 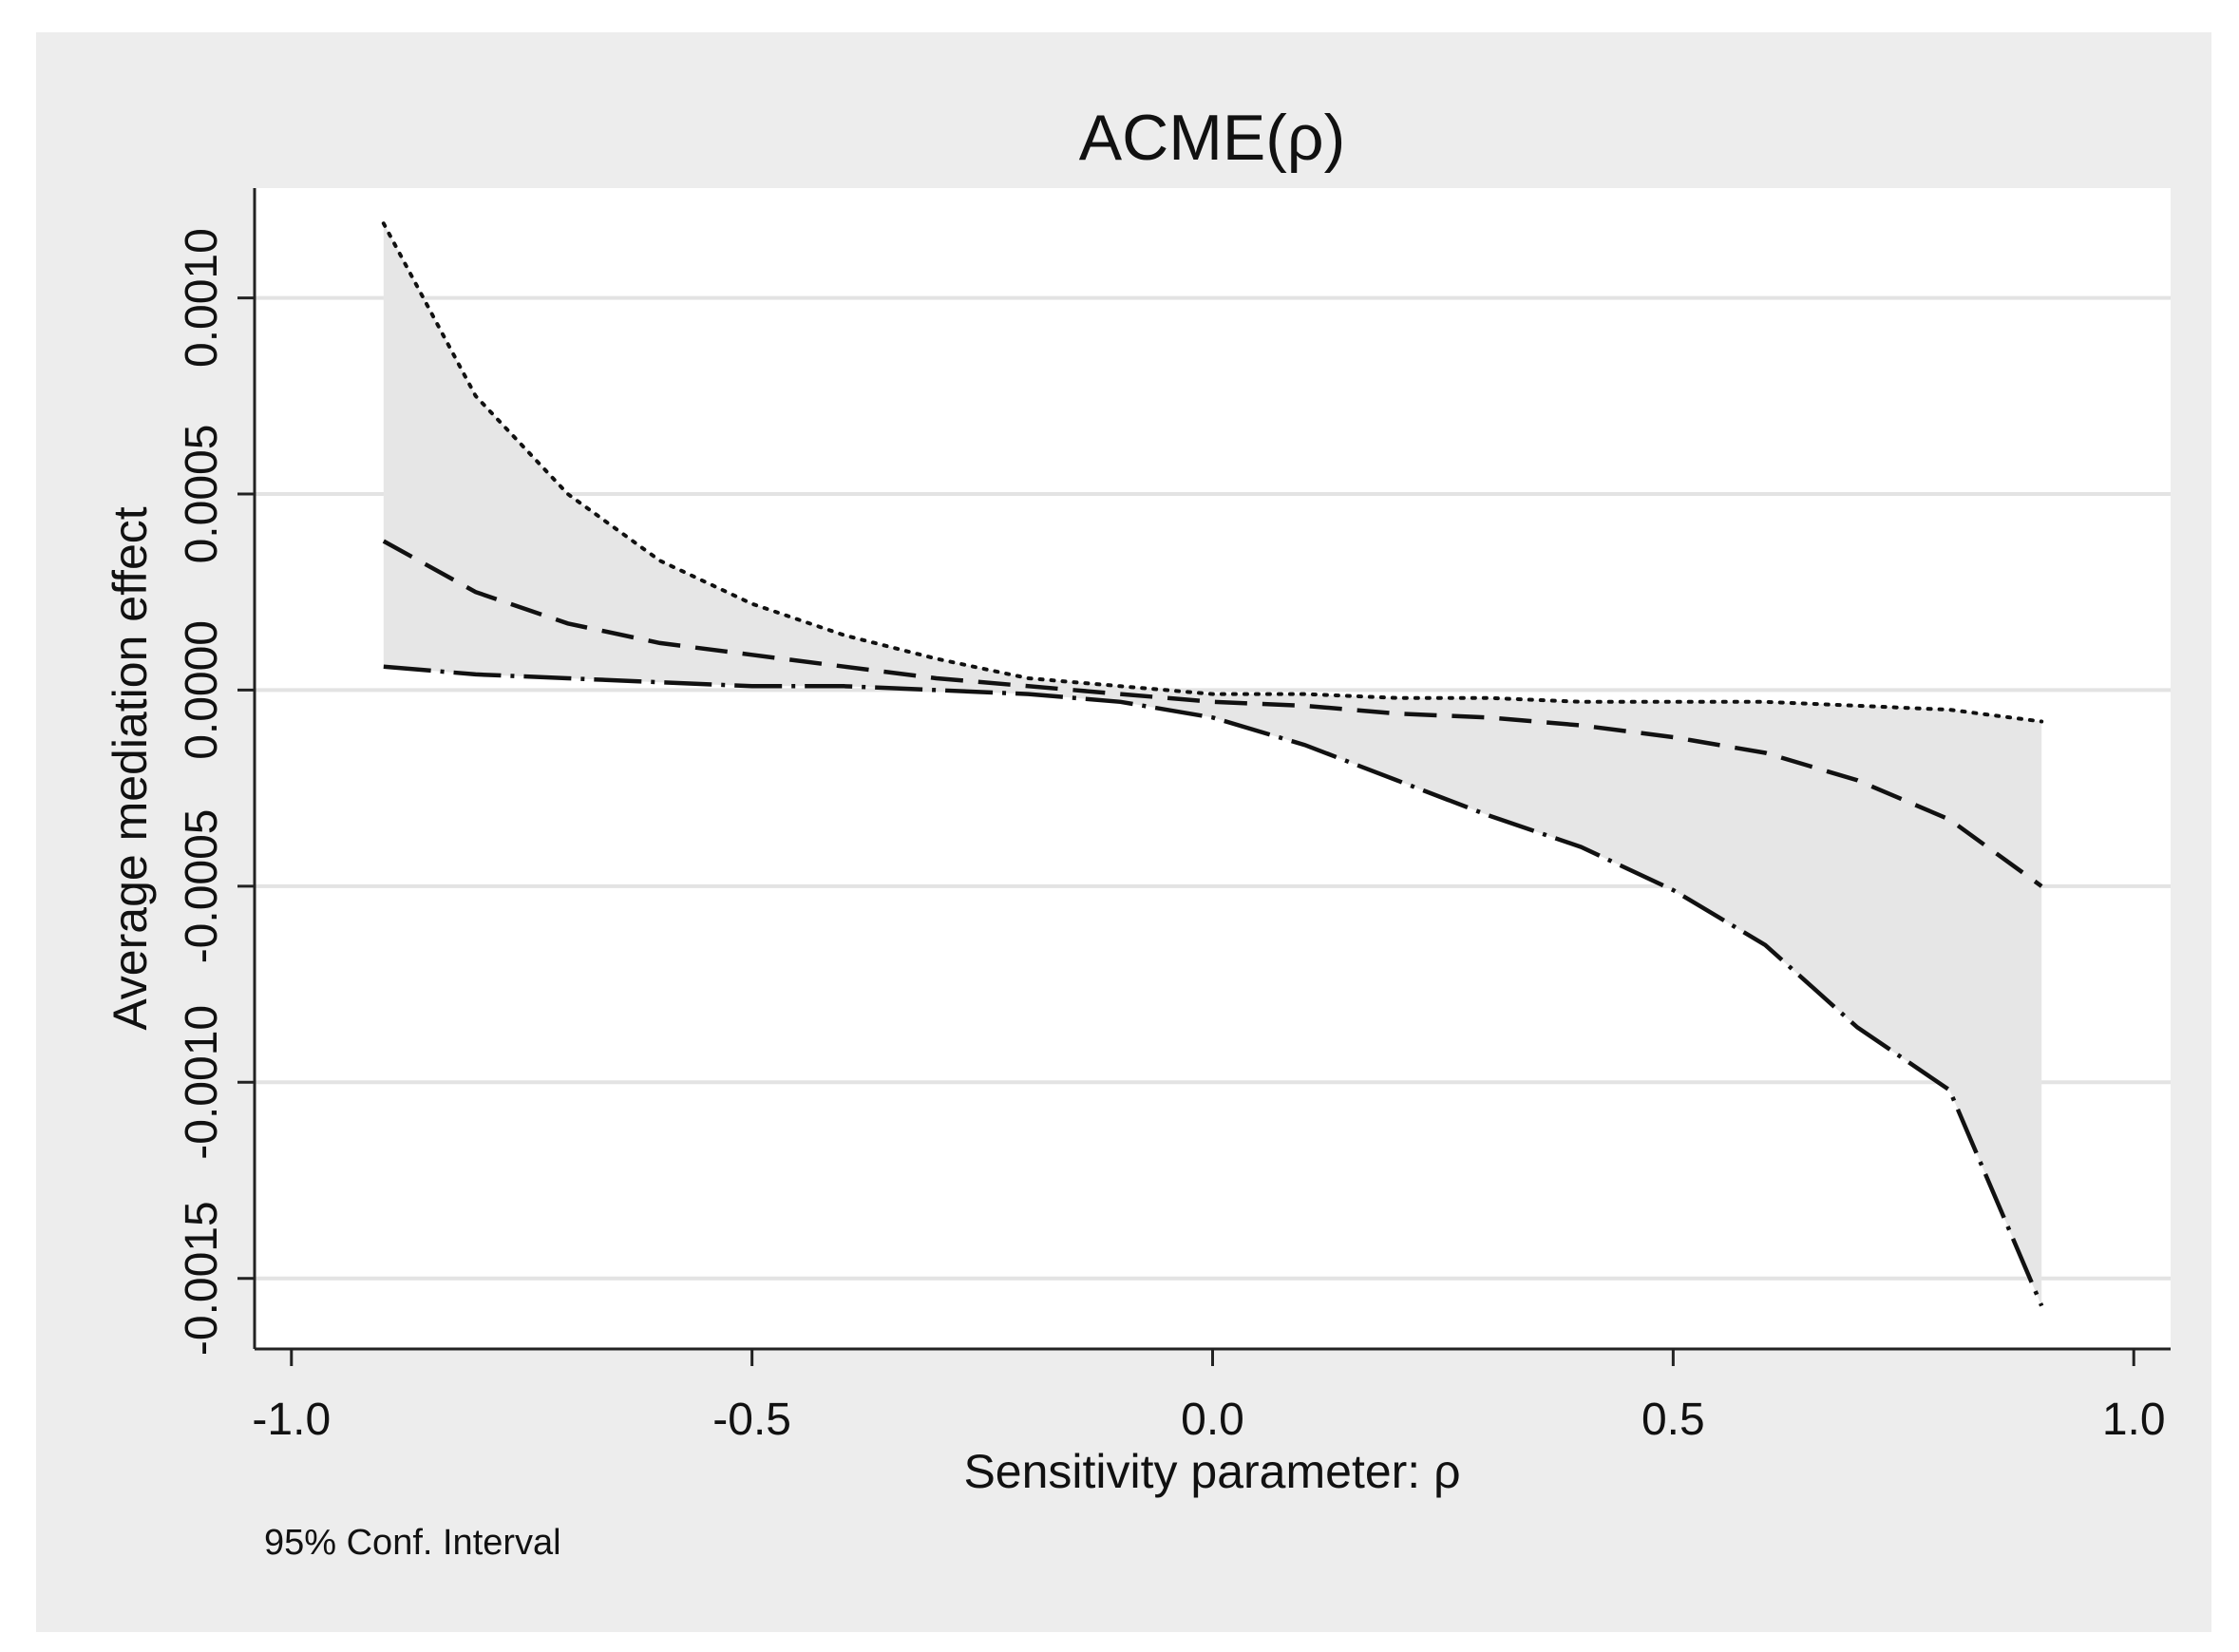 What do you see at coordinates (2134, 1420) in the screenshot?
I see `x-tick-label: 1.0` at bounding box center [2134, 1420].